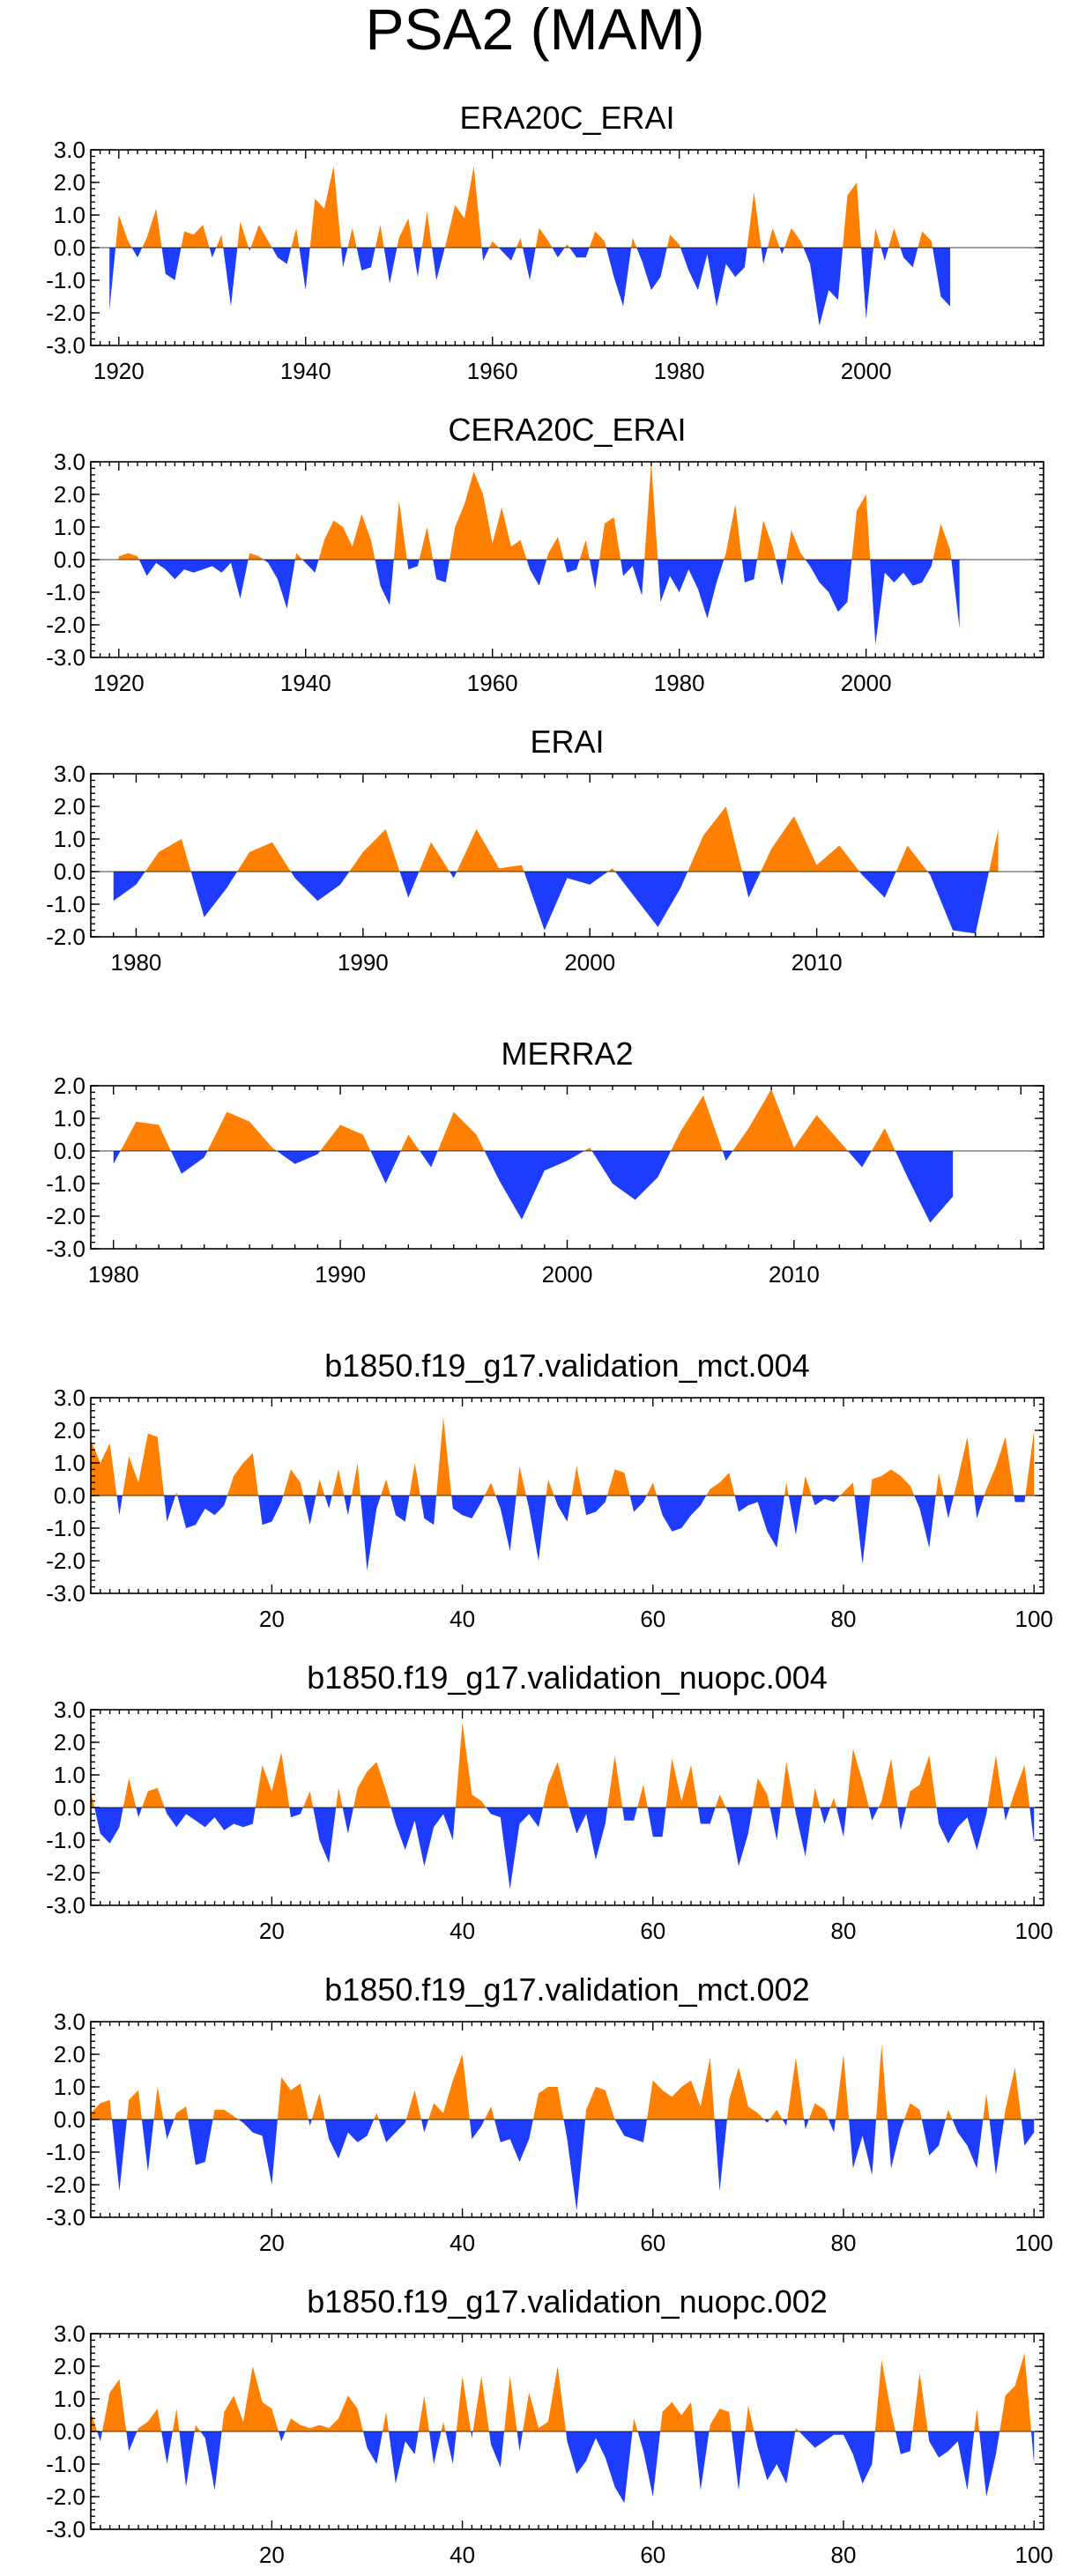 The height and width of the screenshot is (2576, 1070). What do you see at coordinates (69, 839) in the screenshot?
I see `y-tick-label: 1.0` at bounding box center [69, 839].